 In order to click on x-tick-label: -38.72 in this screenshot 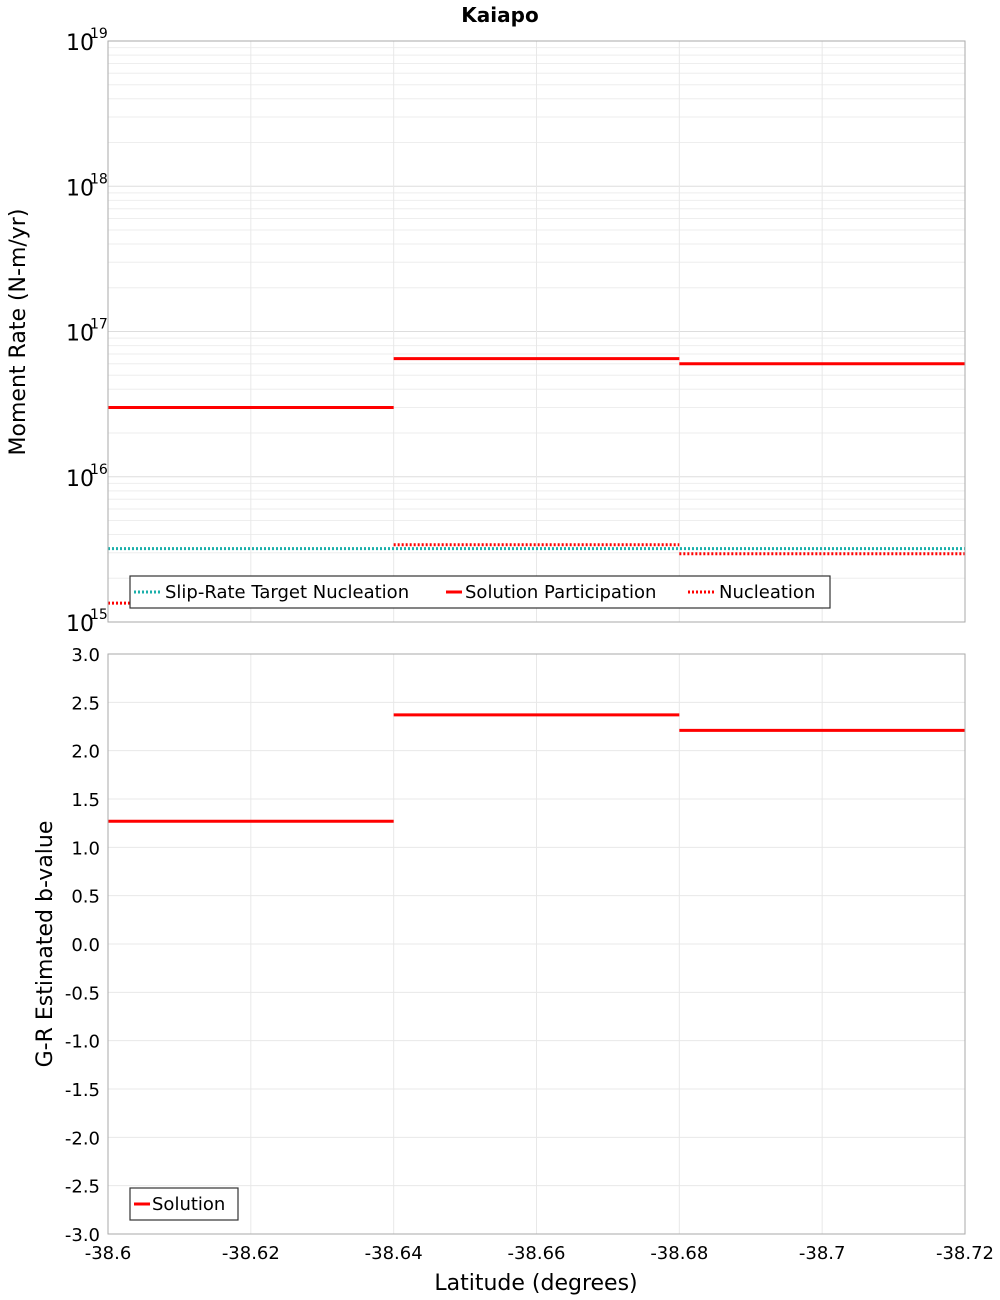, I will do `click(965, 1253)`.